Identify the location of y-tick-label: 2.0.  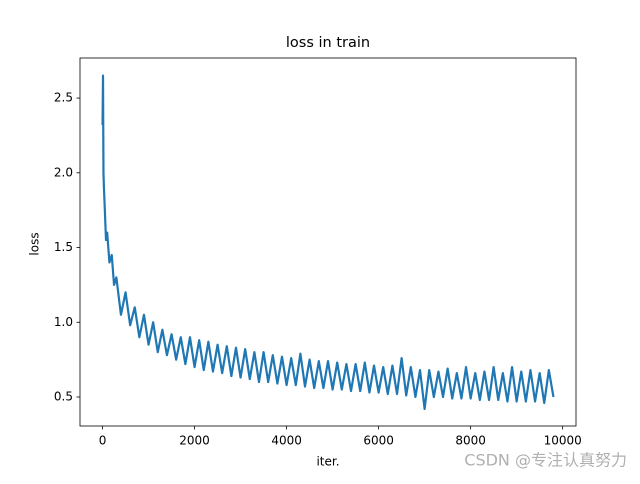
(63, 172).